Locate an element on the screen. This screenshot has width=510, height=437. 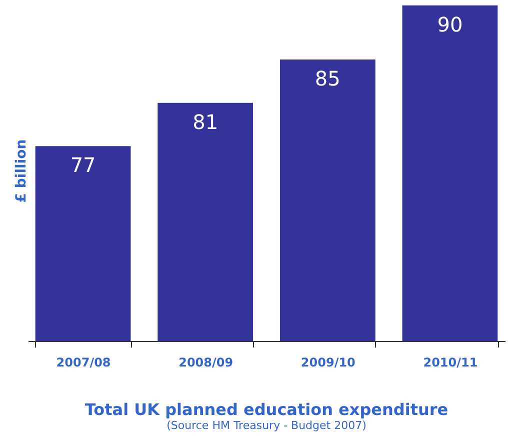
x-tick-label: 2009/10 is located at coordinates (328, 363).